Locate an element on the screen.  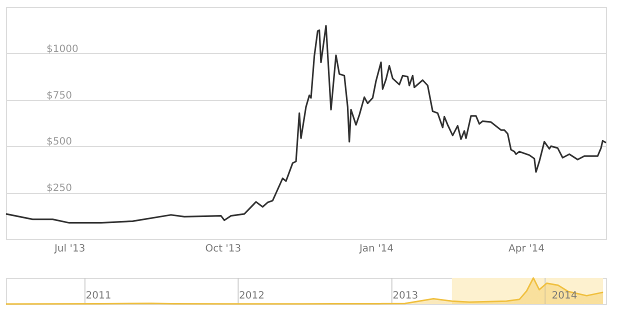
y-tick-label: $250 is located at coordinates (59, 188).